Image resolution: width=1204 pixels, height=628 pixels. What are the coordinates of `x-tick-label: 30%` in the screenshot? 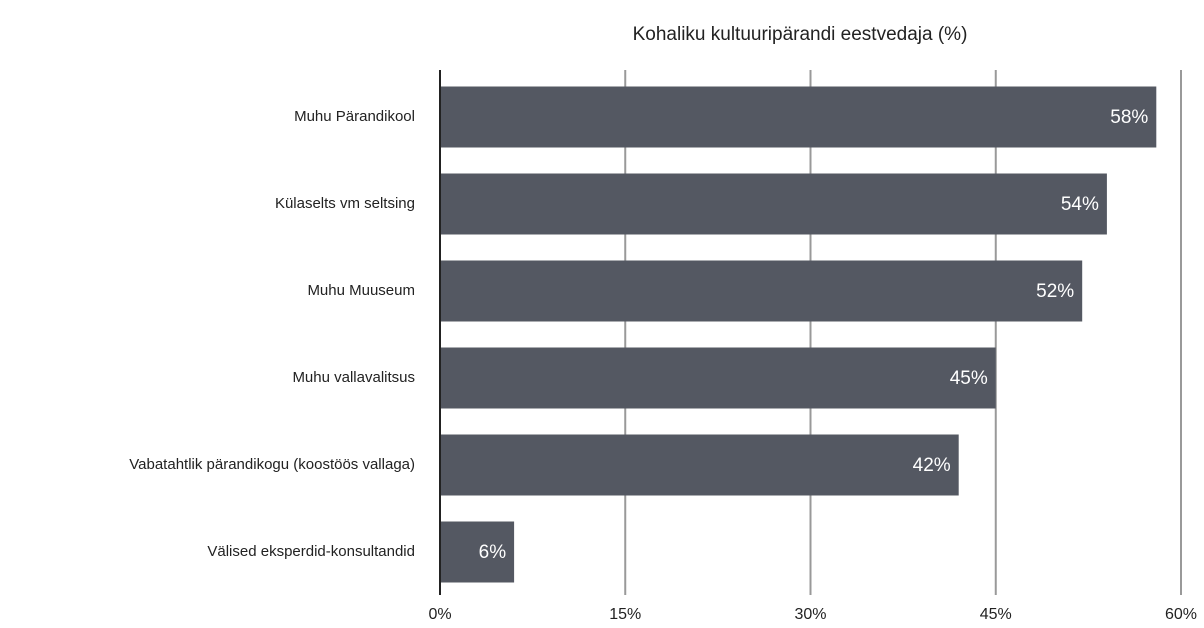 It's located at (810, 614).